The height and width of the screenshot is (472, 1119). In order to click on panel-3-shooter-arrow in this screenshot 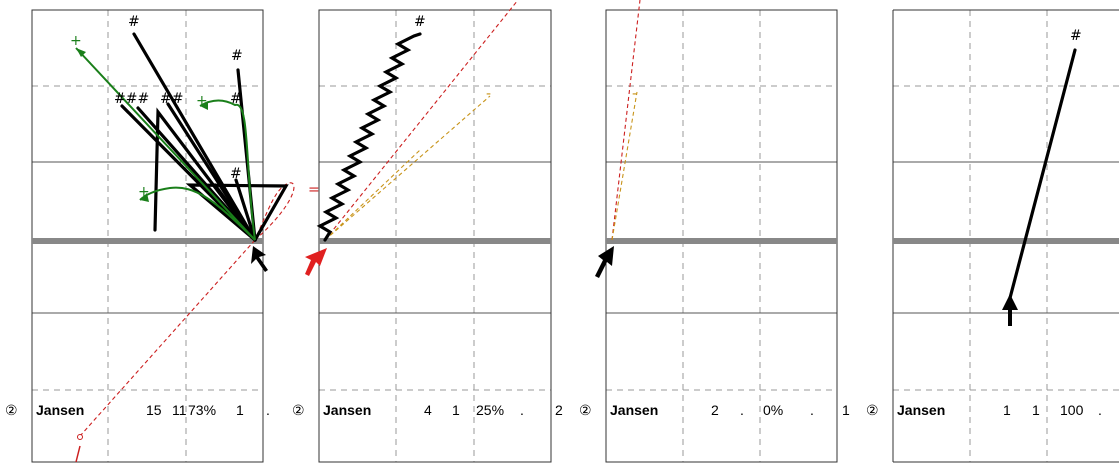, I will do `click(604, 262)`.